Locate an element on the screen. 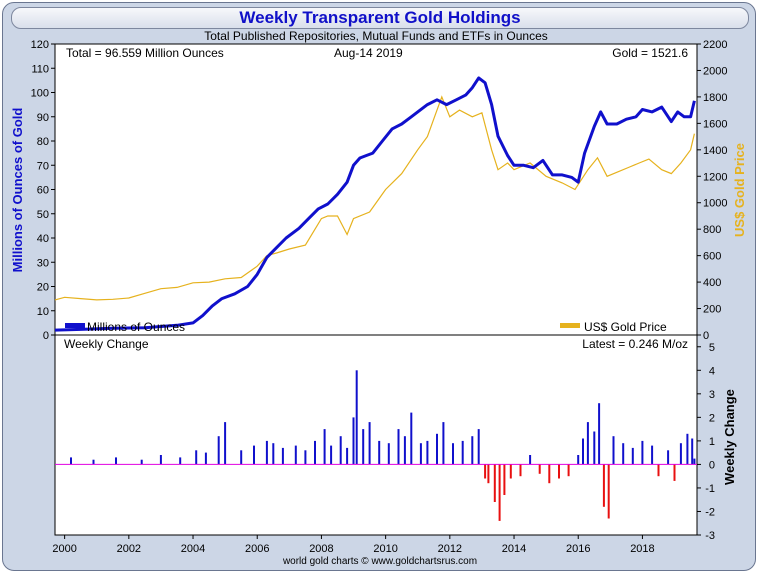 Image resolution: width=760 pixels, height=575 pixels. legend-gold-label: US$ Gold Price is located at coordinates (625, 327).